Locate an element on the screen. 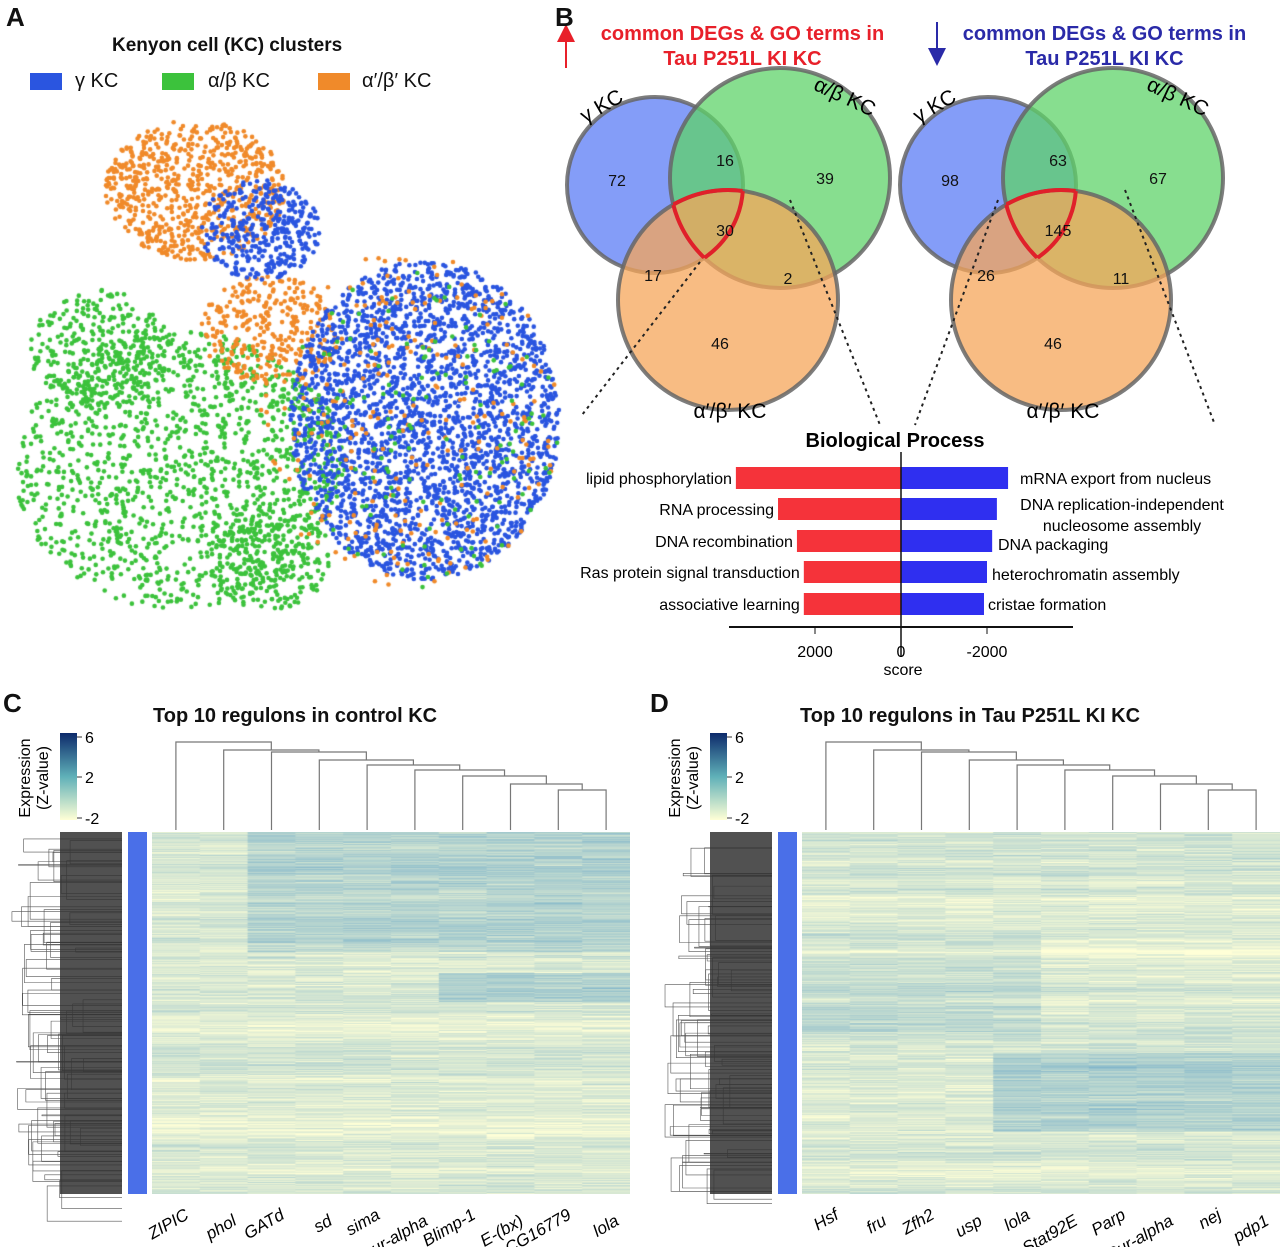 The image size is (1280, 1247). arrow-down-icon-head is located at coordinates (937, 57).